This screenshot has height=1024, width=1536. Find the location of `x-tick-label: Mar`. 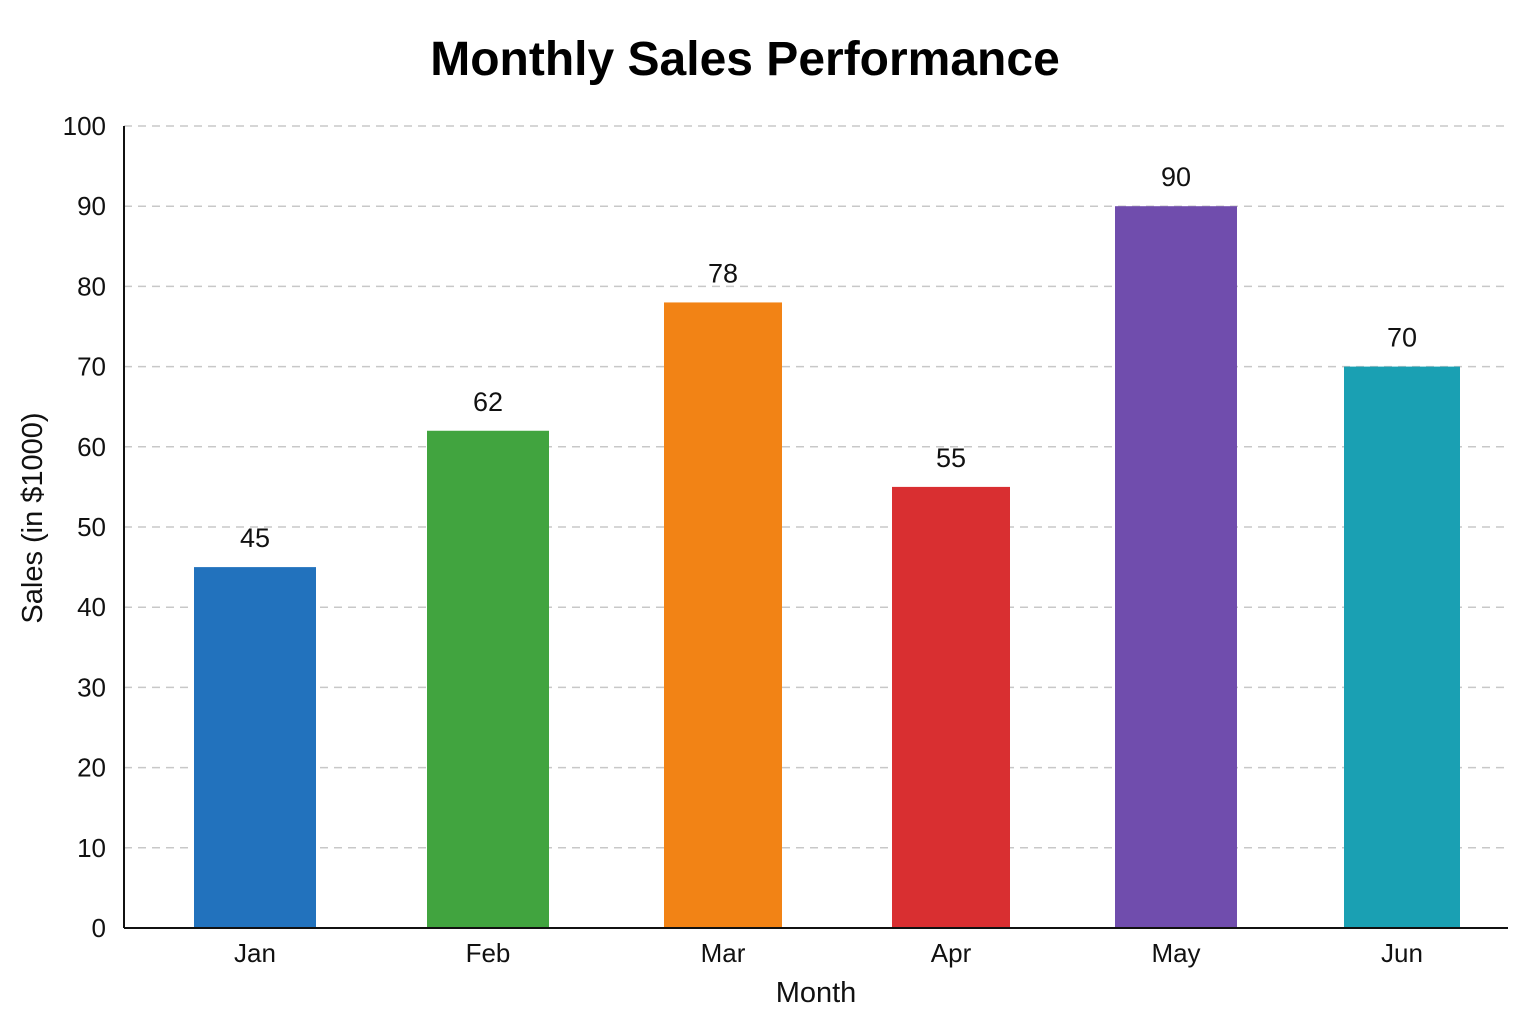

x-tick-label: Mar is located at coordinates (723, 953).